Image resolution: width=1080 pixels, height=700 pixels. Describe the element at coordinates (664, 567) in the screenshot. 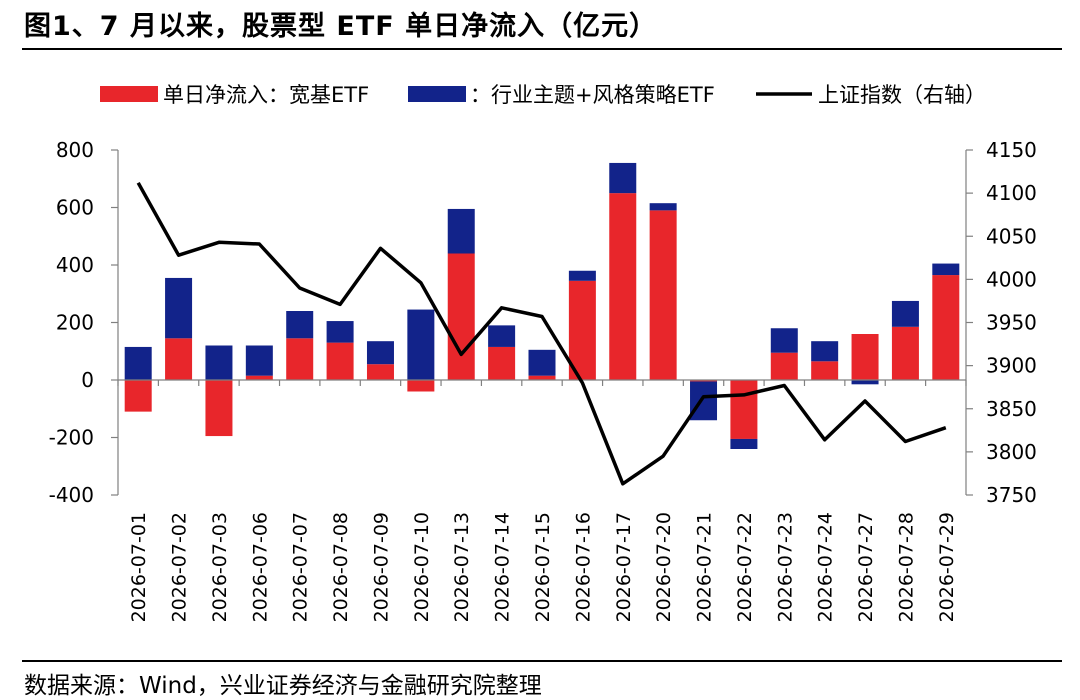

I see `x-tick-label: 2026-07-20` at that location.